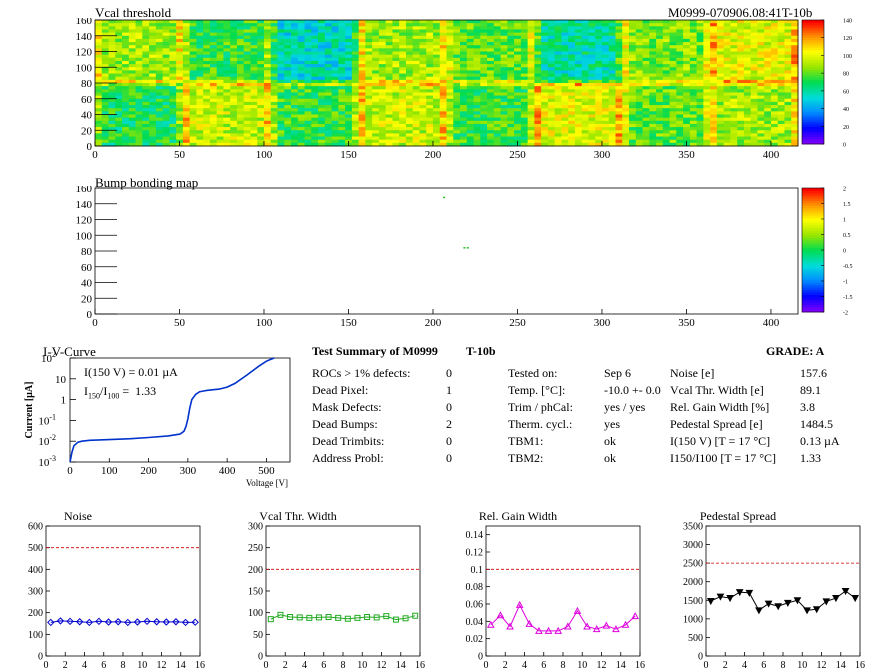 Image resolution: width=896 pixels, height=672 pixels. Describe the element at coordinates (382, 665) in the screenshot. I see `x-tick-label: 12` at that location.